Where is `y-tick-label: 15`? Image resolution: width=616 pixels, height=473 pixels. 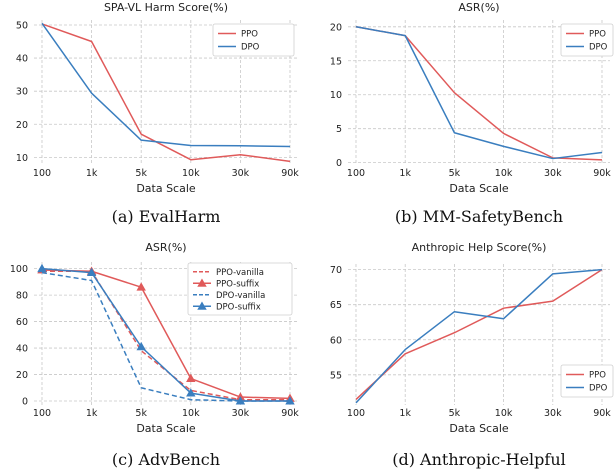
y-tick-label: 15 is located at coordinates (336, 61).